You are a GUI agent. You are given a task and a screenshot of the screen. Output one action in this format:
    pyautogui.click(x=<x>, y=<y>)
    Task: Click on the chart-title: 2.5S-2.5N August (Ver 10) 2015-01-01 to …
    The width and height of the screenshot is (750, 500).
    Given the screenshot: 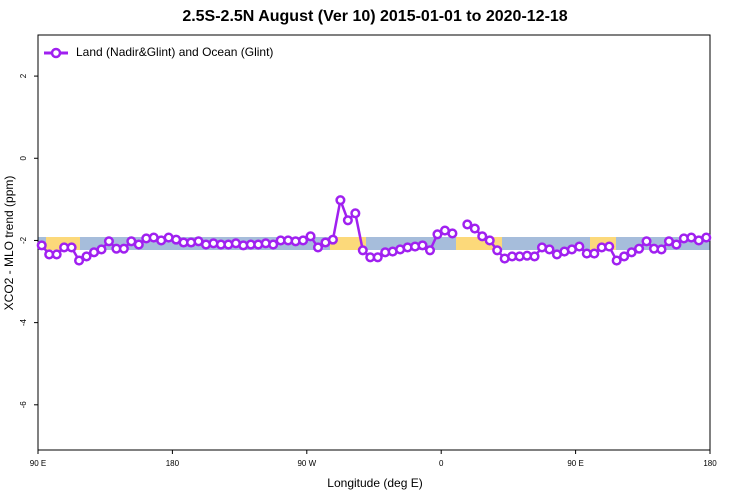 What is the action you would take?
    pyautogui.click(x=374, y=16)
    